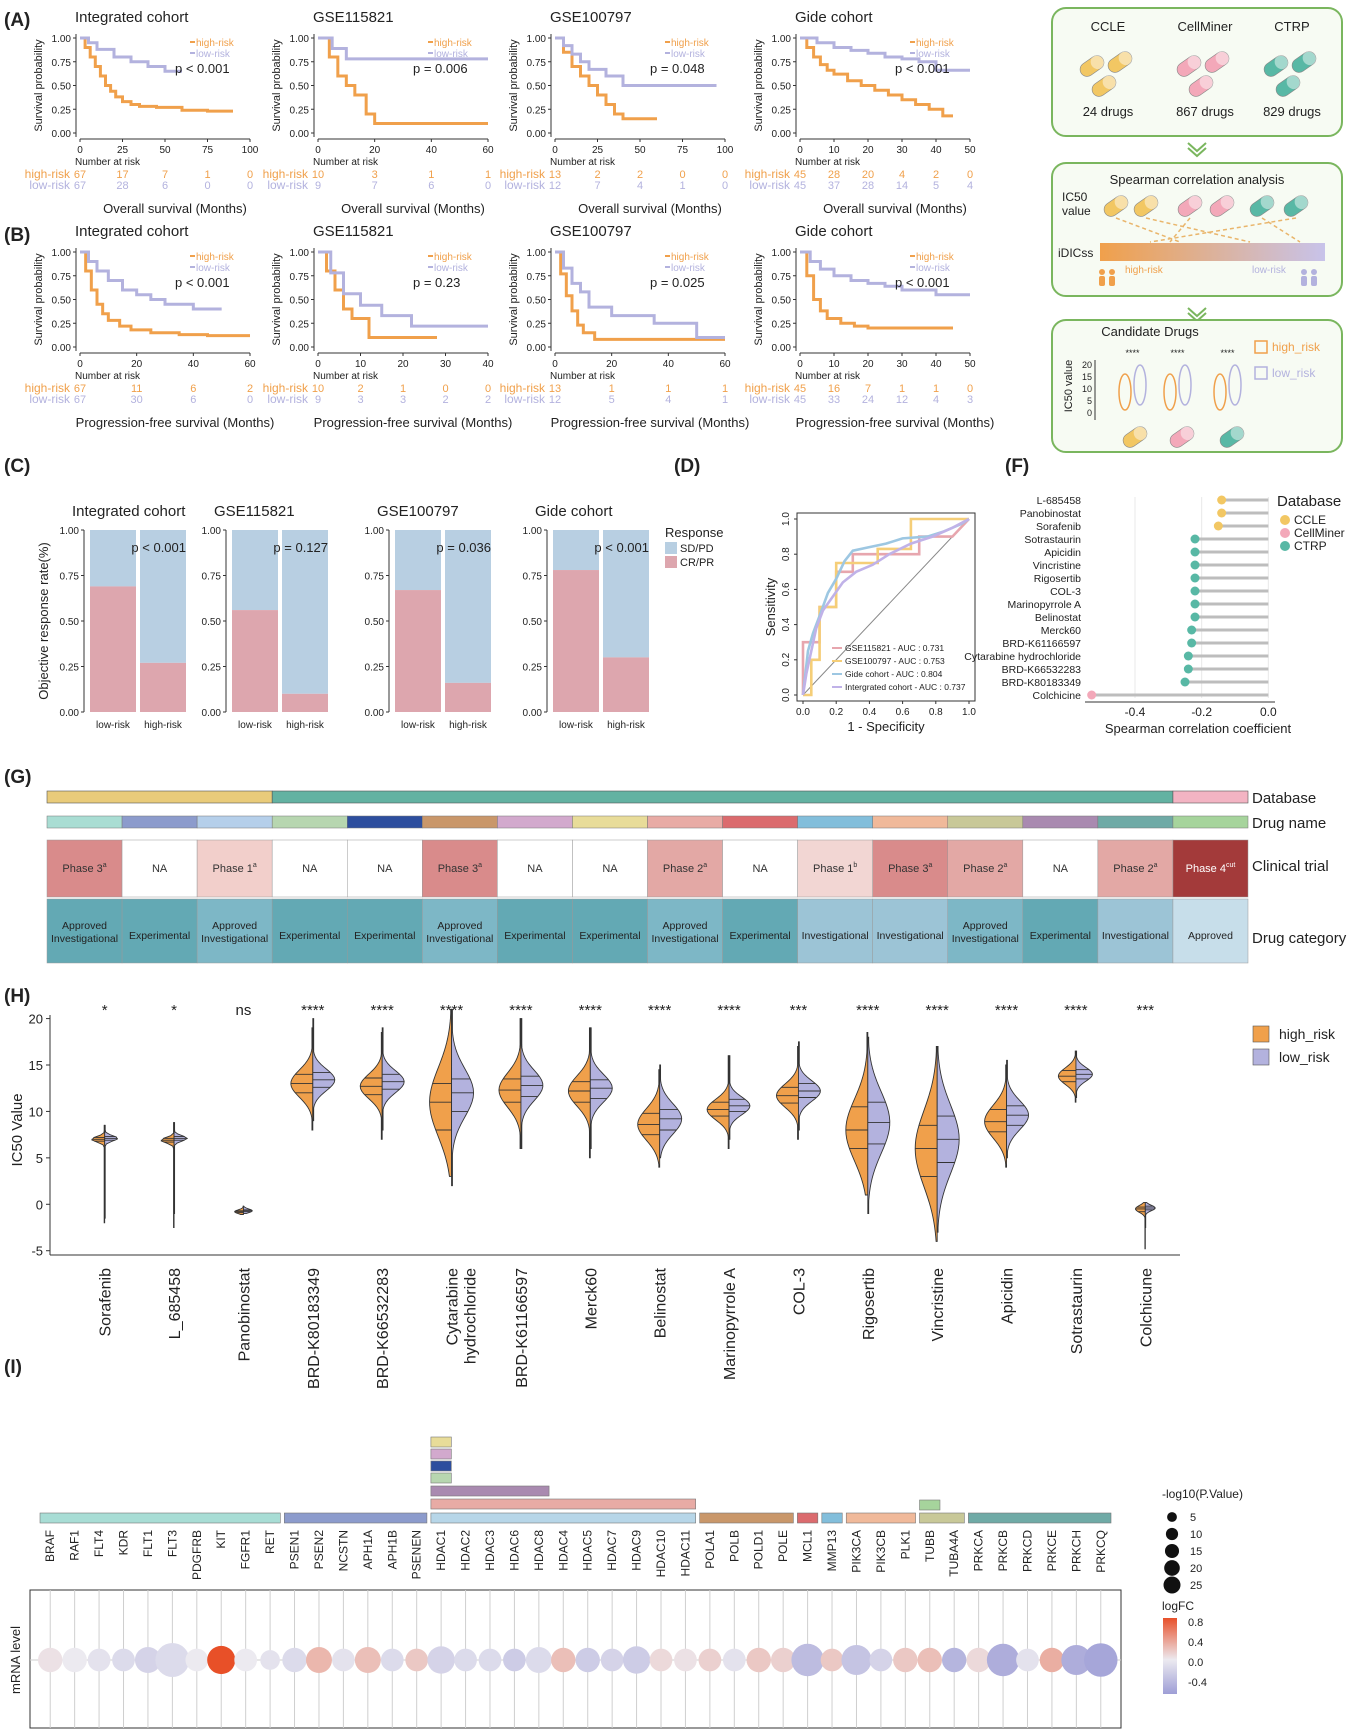  What do you see at coordinates (936, 175) in the screenshot?
I see `risk-count-high: 2` at bounding box center [936, 175].